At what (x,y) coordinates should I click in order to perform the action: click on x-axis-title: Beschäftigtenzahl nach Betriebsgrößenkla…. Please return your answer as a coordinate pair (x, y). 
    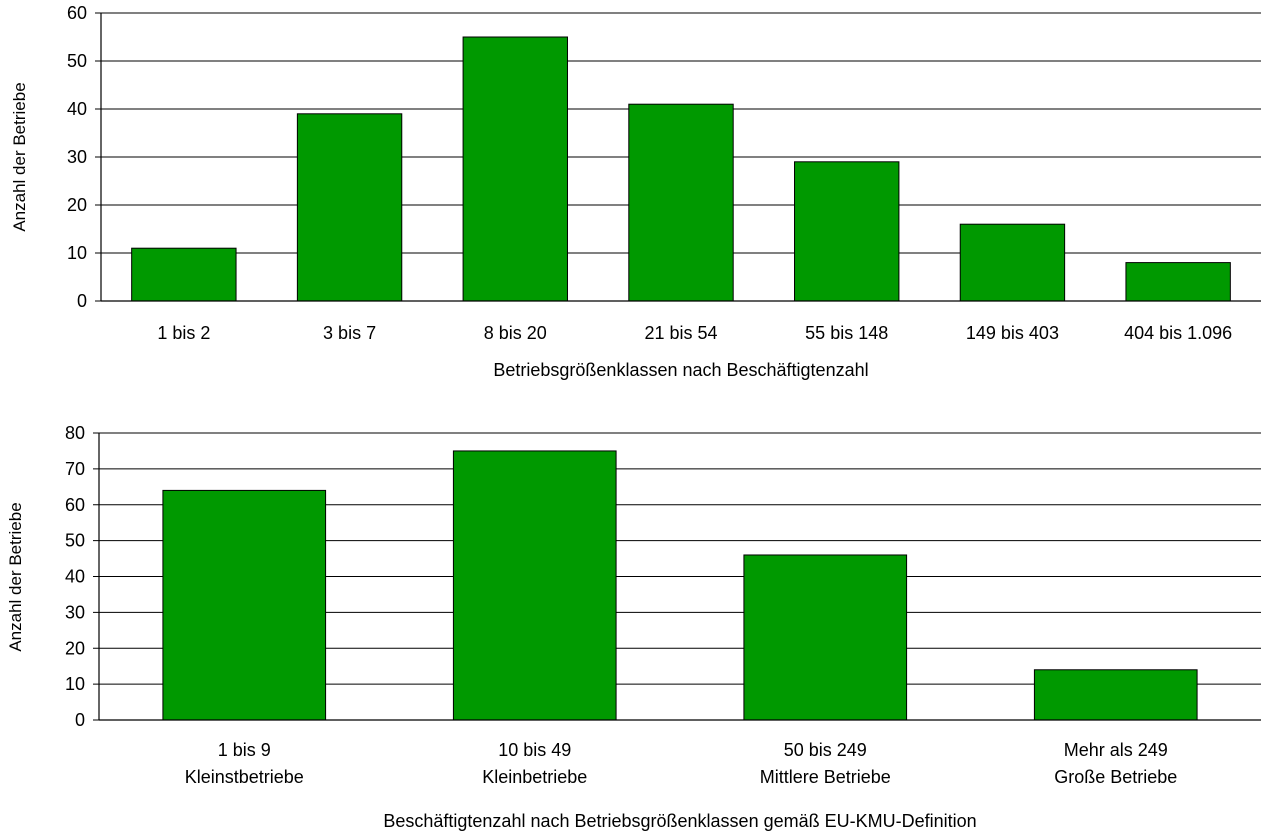
    Looking at the image, I should click on (679, 821).